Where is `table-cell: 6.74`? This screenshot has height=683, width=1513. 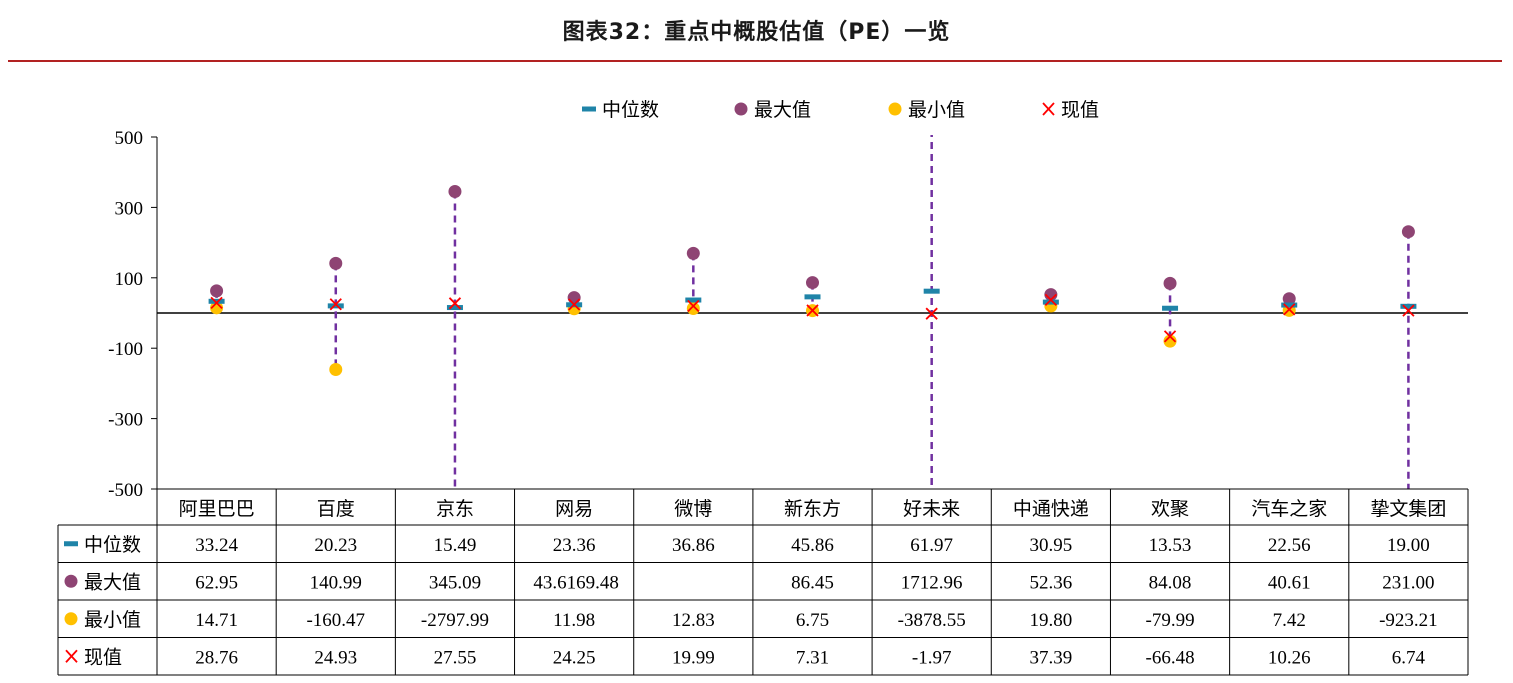 table-cell: 6.74 is located at coordinates (1409, 657).